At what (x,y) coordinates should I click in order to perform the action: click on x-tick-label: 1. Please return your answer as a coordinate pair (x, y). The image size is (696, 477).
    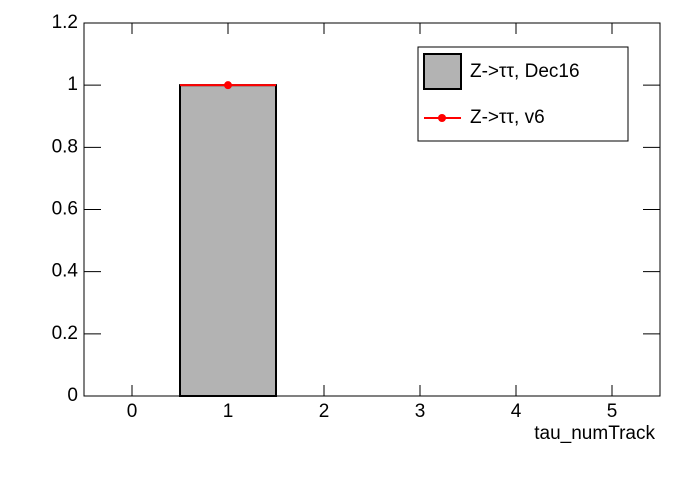
    Looking at the image, I should click on (228, 411).